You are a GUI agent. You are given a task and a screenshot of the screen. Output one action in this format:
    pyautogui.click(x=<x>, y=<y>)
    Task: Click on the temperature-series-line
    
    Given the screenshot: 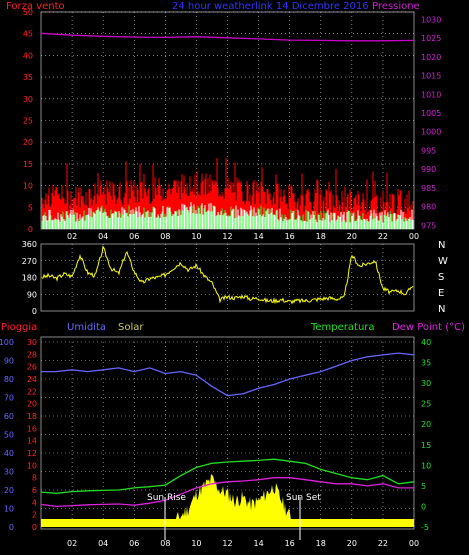 What is the action you would take?
    pyautogui.click(x=227, y=476)
    